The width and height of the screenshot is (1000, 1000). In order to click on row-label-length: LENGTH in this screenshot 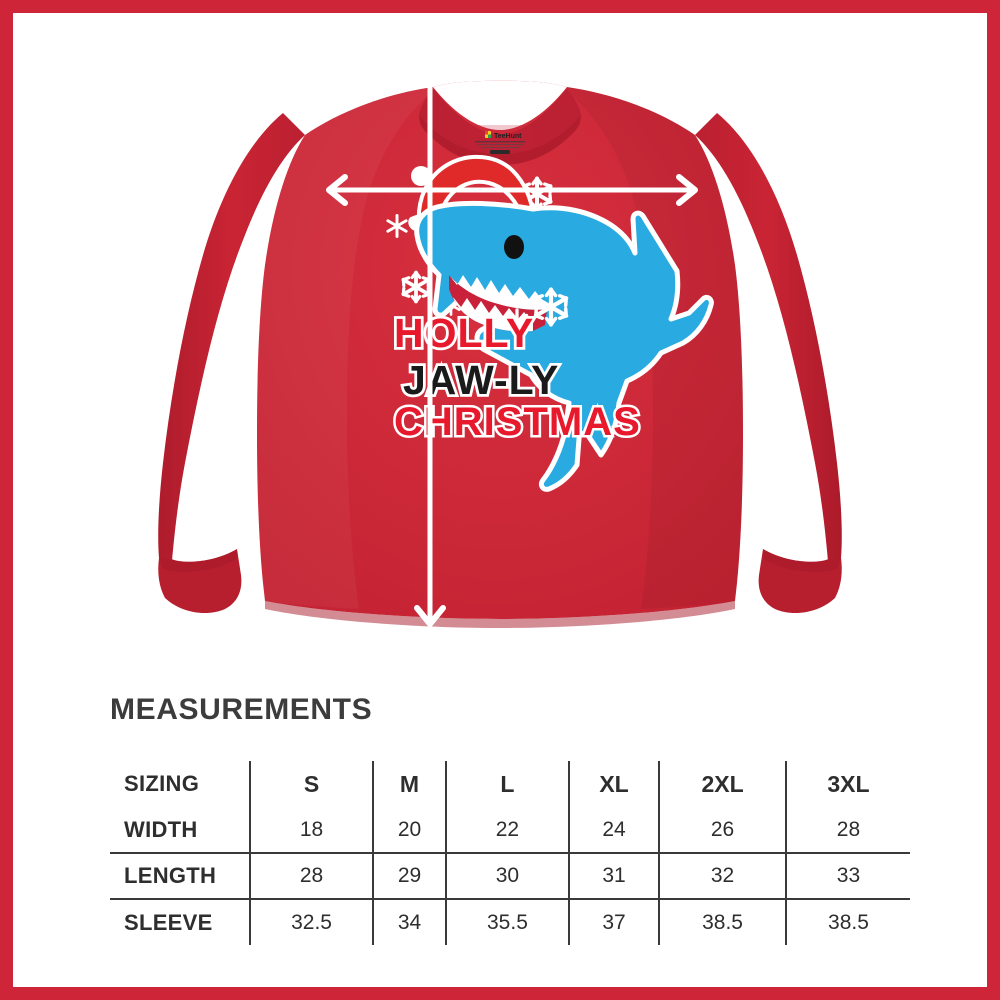, I will do `click(180, 876)`.